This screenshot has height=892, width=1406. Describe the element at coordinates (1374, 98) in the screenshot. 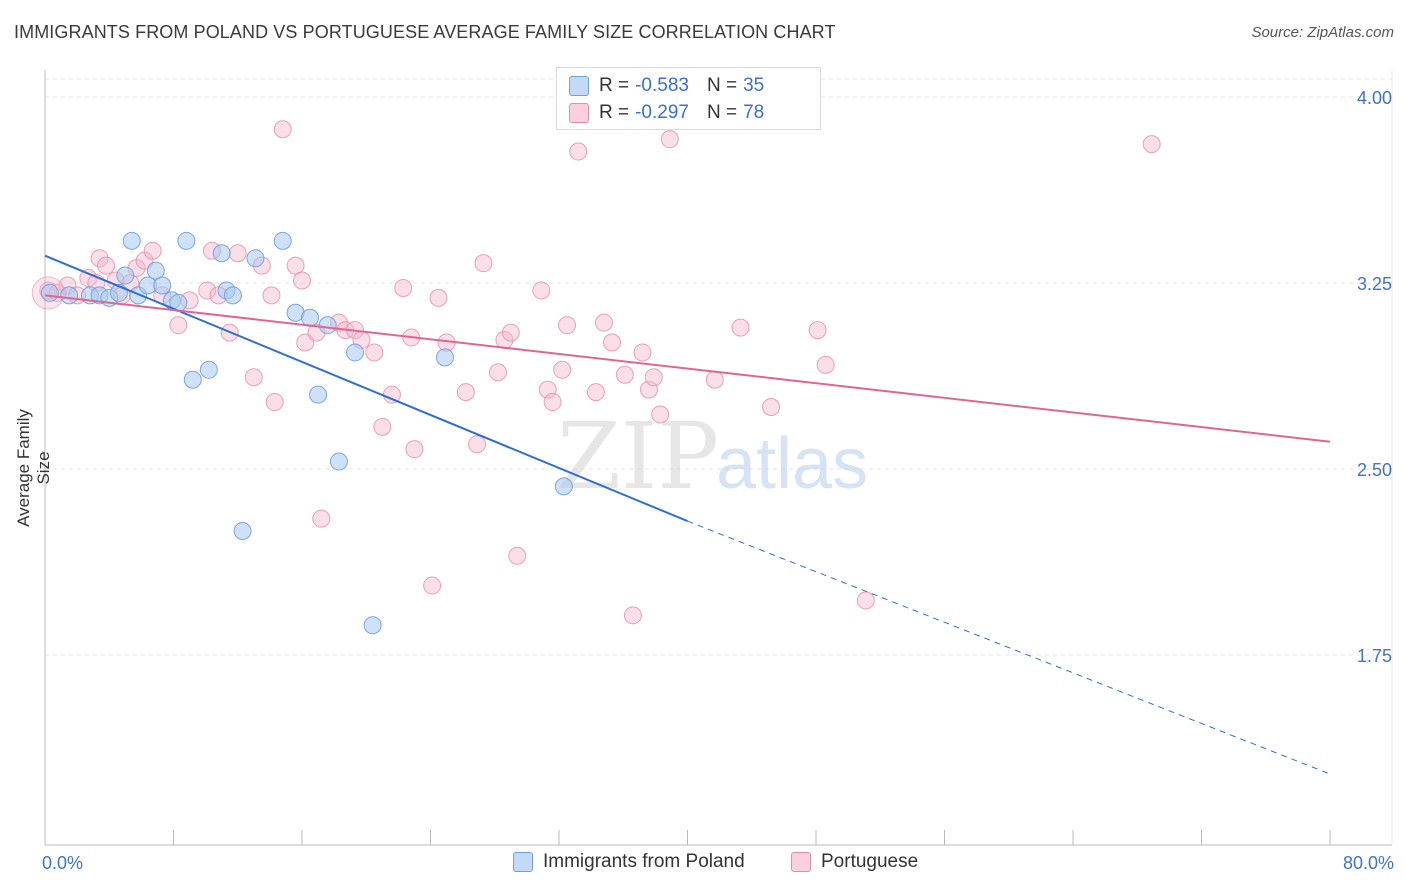

I see `y-tick-label: 4.00` at that location.